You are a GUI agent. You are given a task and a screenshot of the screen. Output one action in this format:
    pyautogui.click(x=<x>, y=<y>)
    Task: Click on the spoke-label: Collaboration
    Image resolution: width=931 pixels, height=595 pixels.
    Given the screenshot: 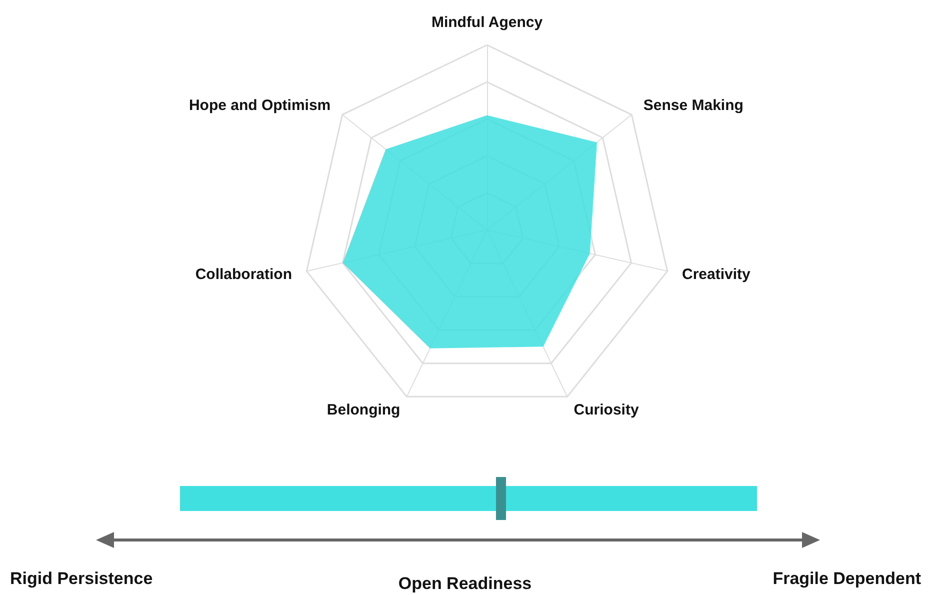 What is the action you would take?
    pyautogui.click(x=243, y=275)
    